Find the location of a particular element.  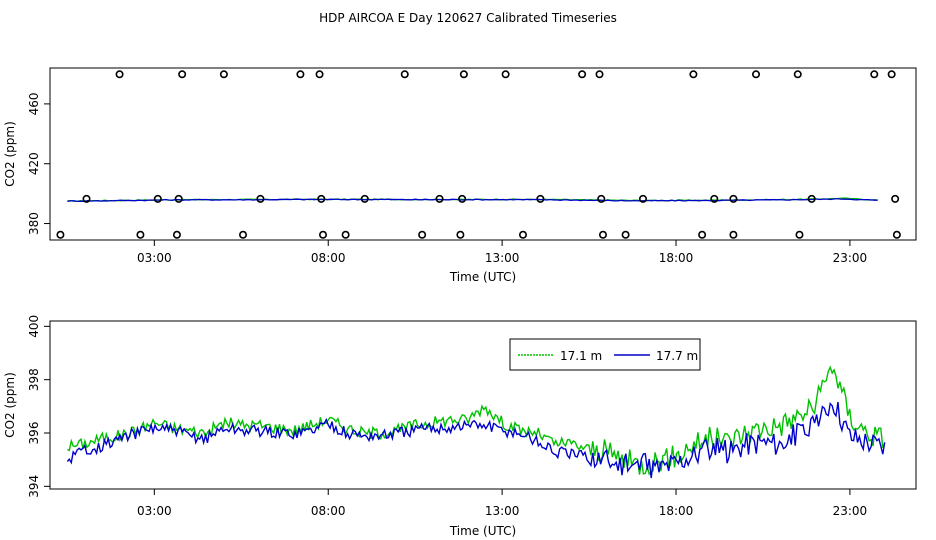

bottom-y-tick-label-2: 398 is located at coordinates (34, 379).